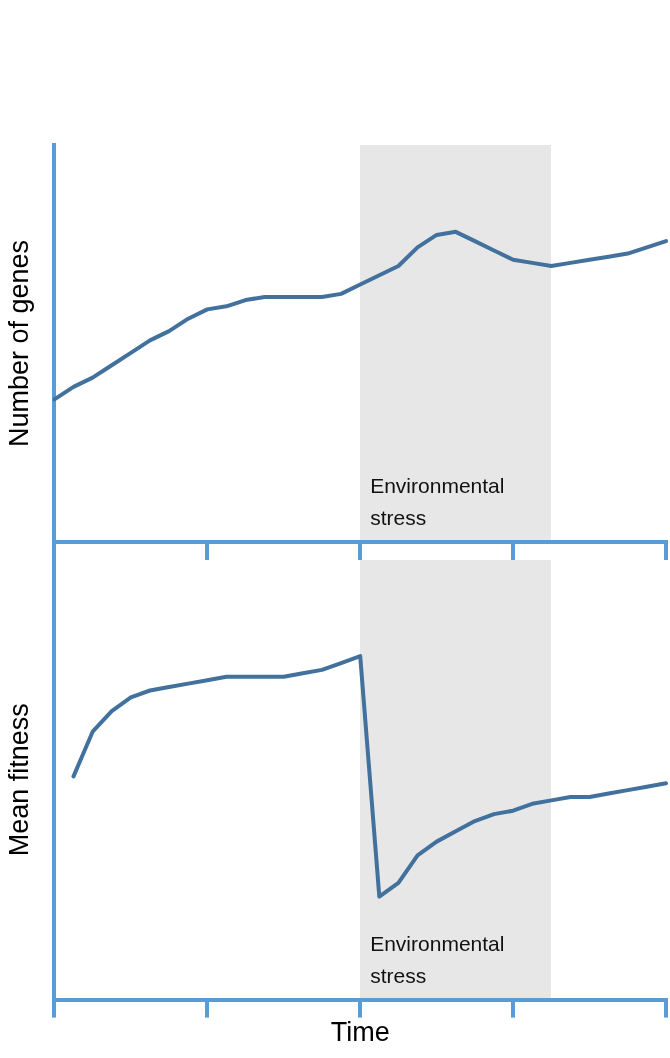 This screenshot has width=670, height=1058. I want to click on y-axis-title: Mean fitness, so click(18, 780).